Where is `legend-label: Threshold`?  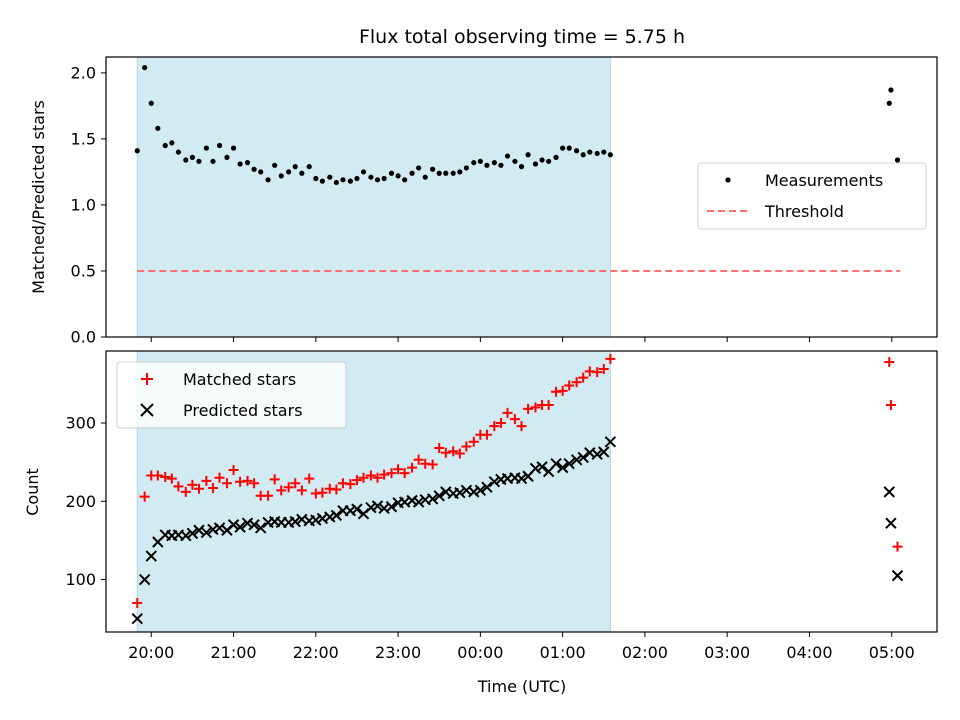
legend-label: Threshold is located at coordinates (804, 211).